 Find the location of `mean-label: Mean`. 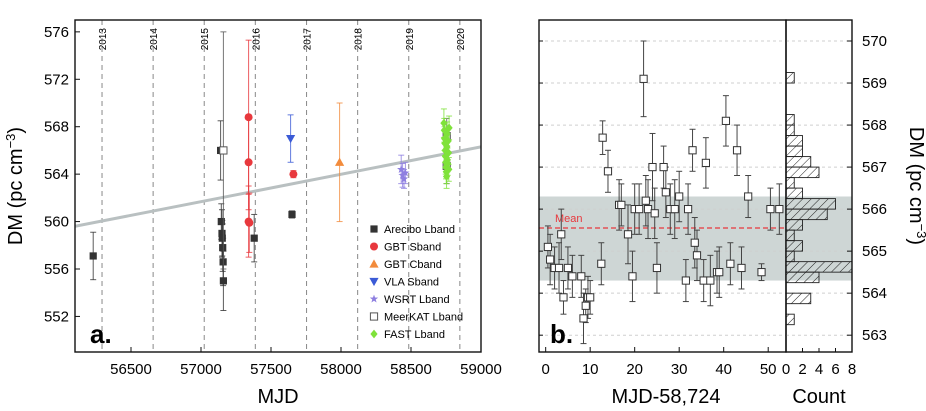

mean-label: Mean is located at coordinates (569, 219).